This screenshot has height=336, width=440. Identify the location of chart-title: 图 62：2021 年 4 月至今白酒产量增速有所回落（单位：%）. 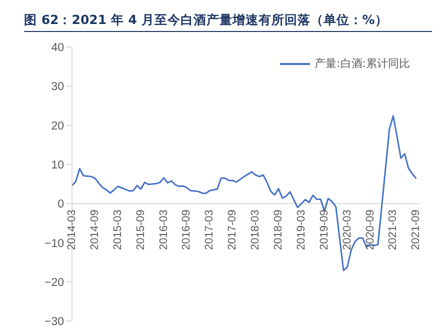
(228, 22).